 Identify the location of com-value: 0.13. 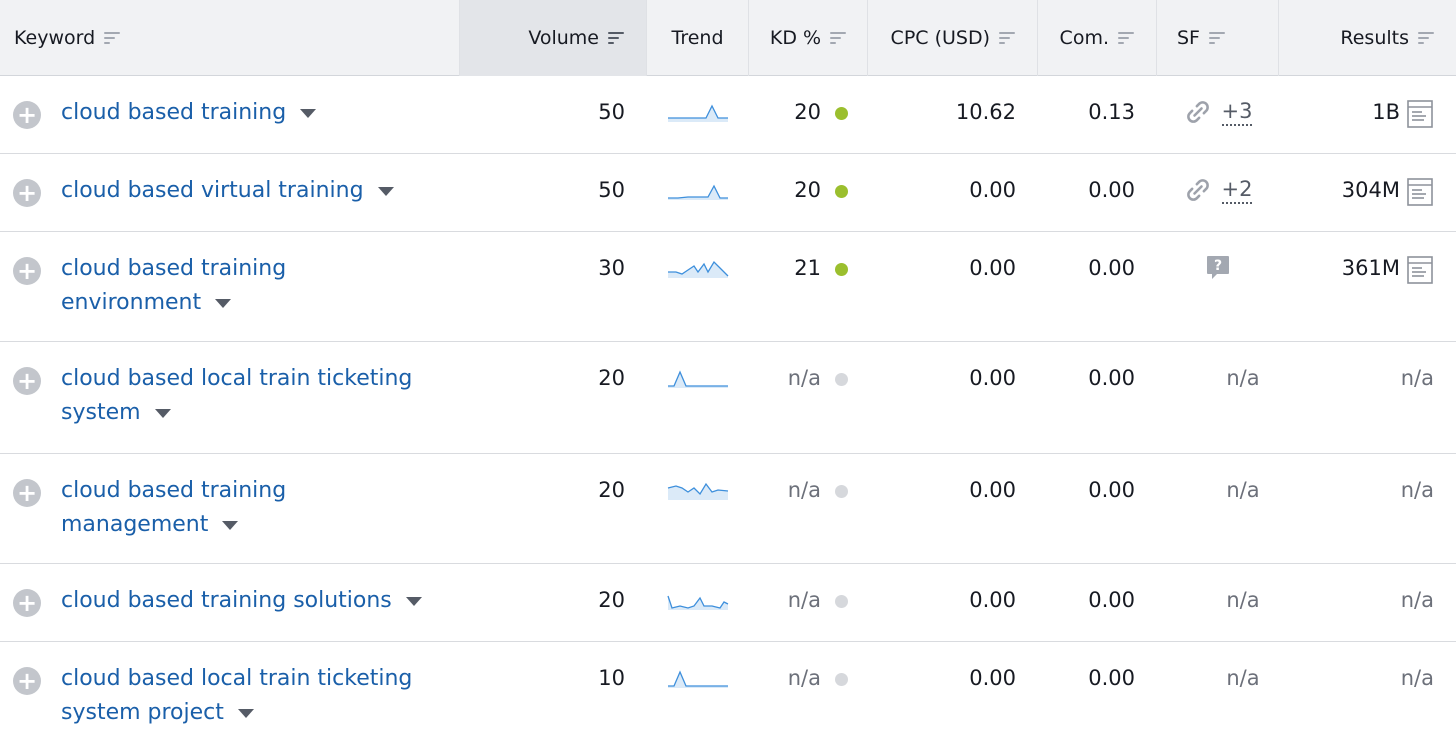
(1111, 112).